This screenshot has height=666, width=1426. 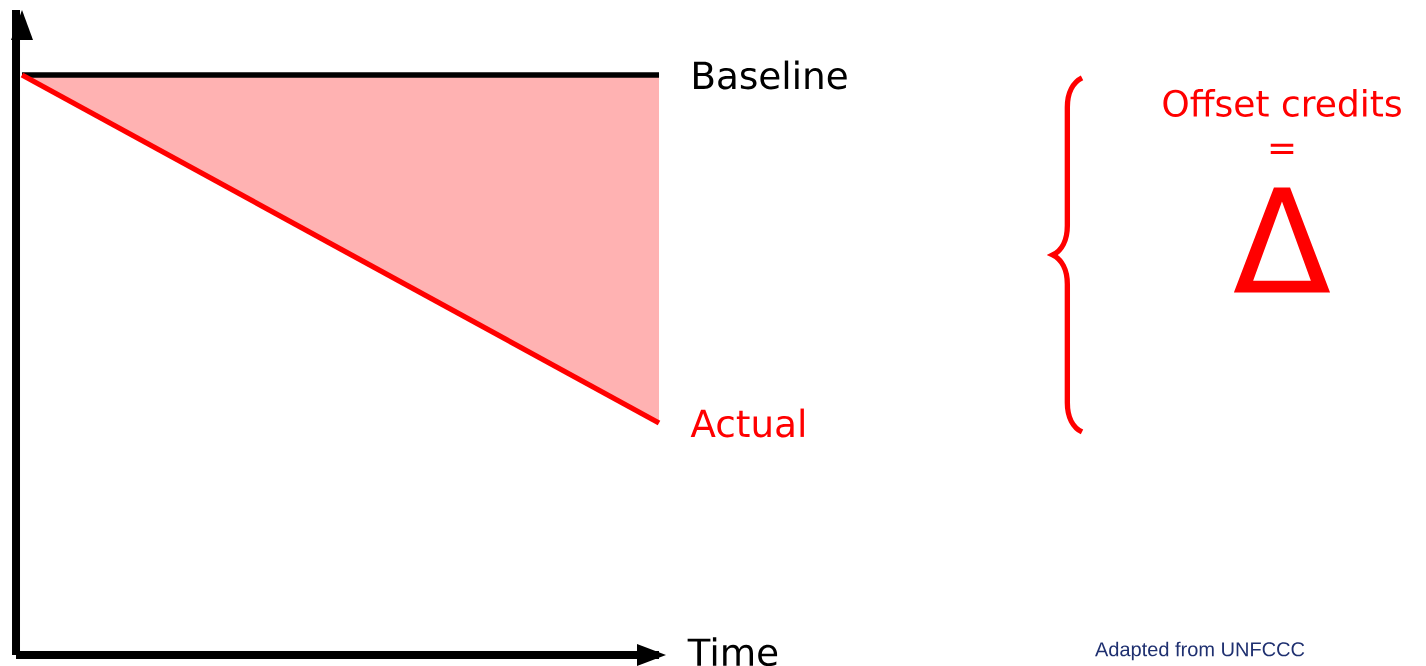 I want to click on text: Δ, so click(x=1282, y=240).